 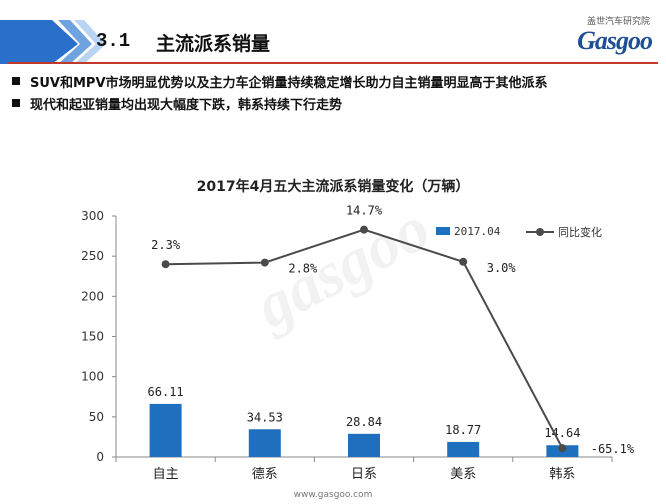 I want to click on section-number: 3.1, so click(x=113, y=41).